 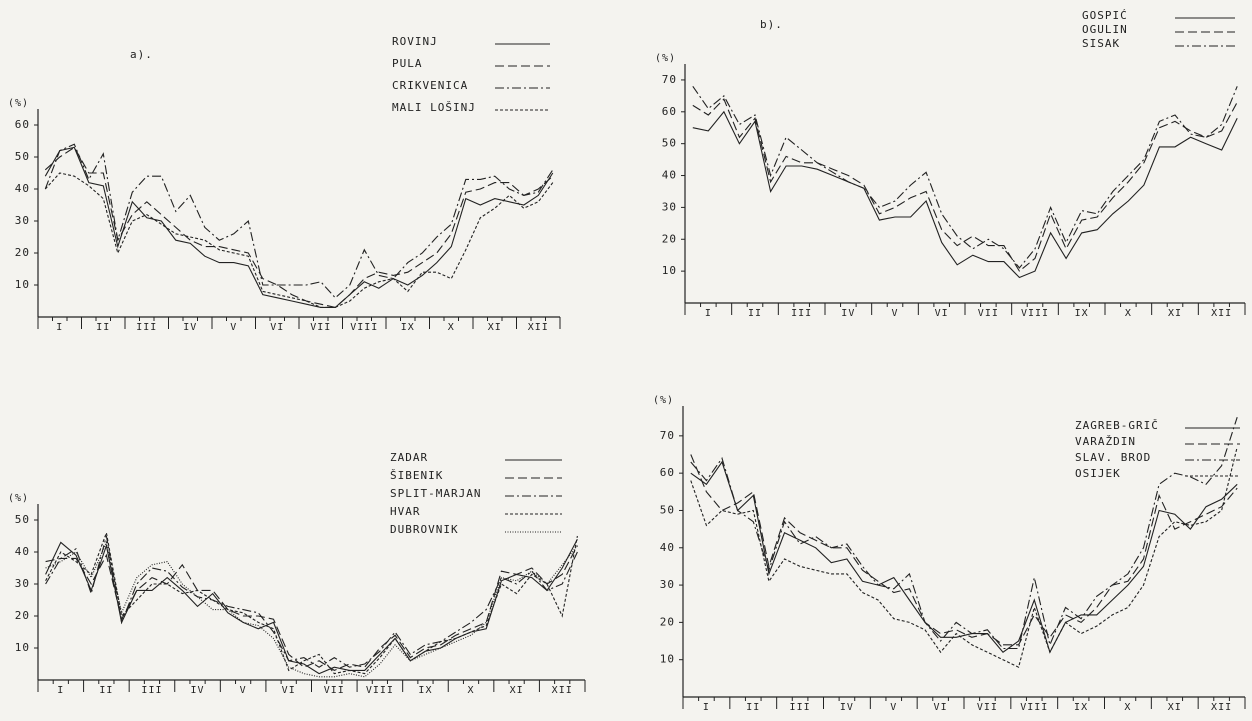 I want to click on legend-label: ŠIBENIK, so click(x=416, y=475).